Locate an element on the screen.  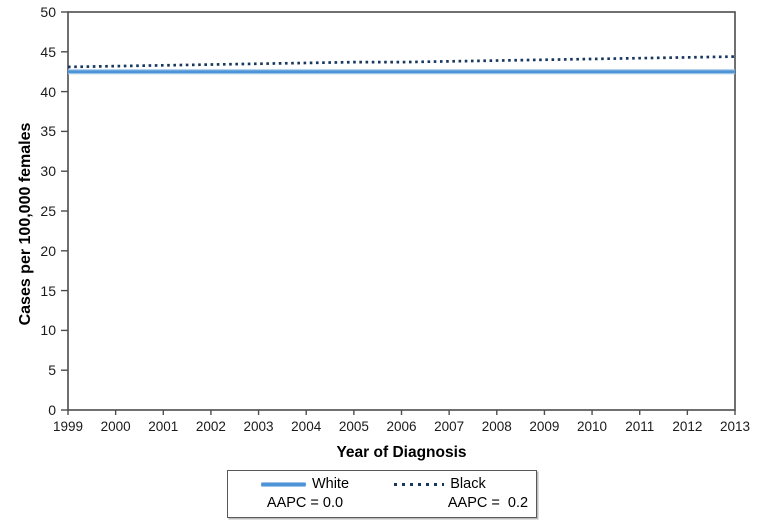
x-tick-label: 2004 is located at coordinates (306, 426).